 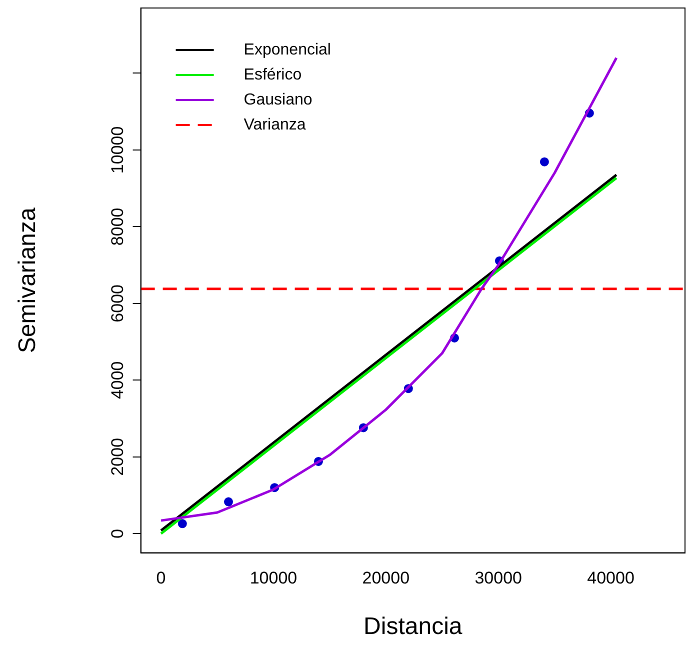 What do you see at coordinates (117, 380) in the screenshot?
I see `y-tick-label: 4000` at bounding box center [117, 380].